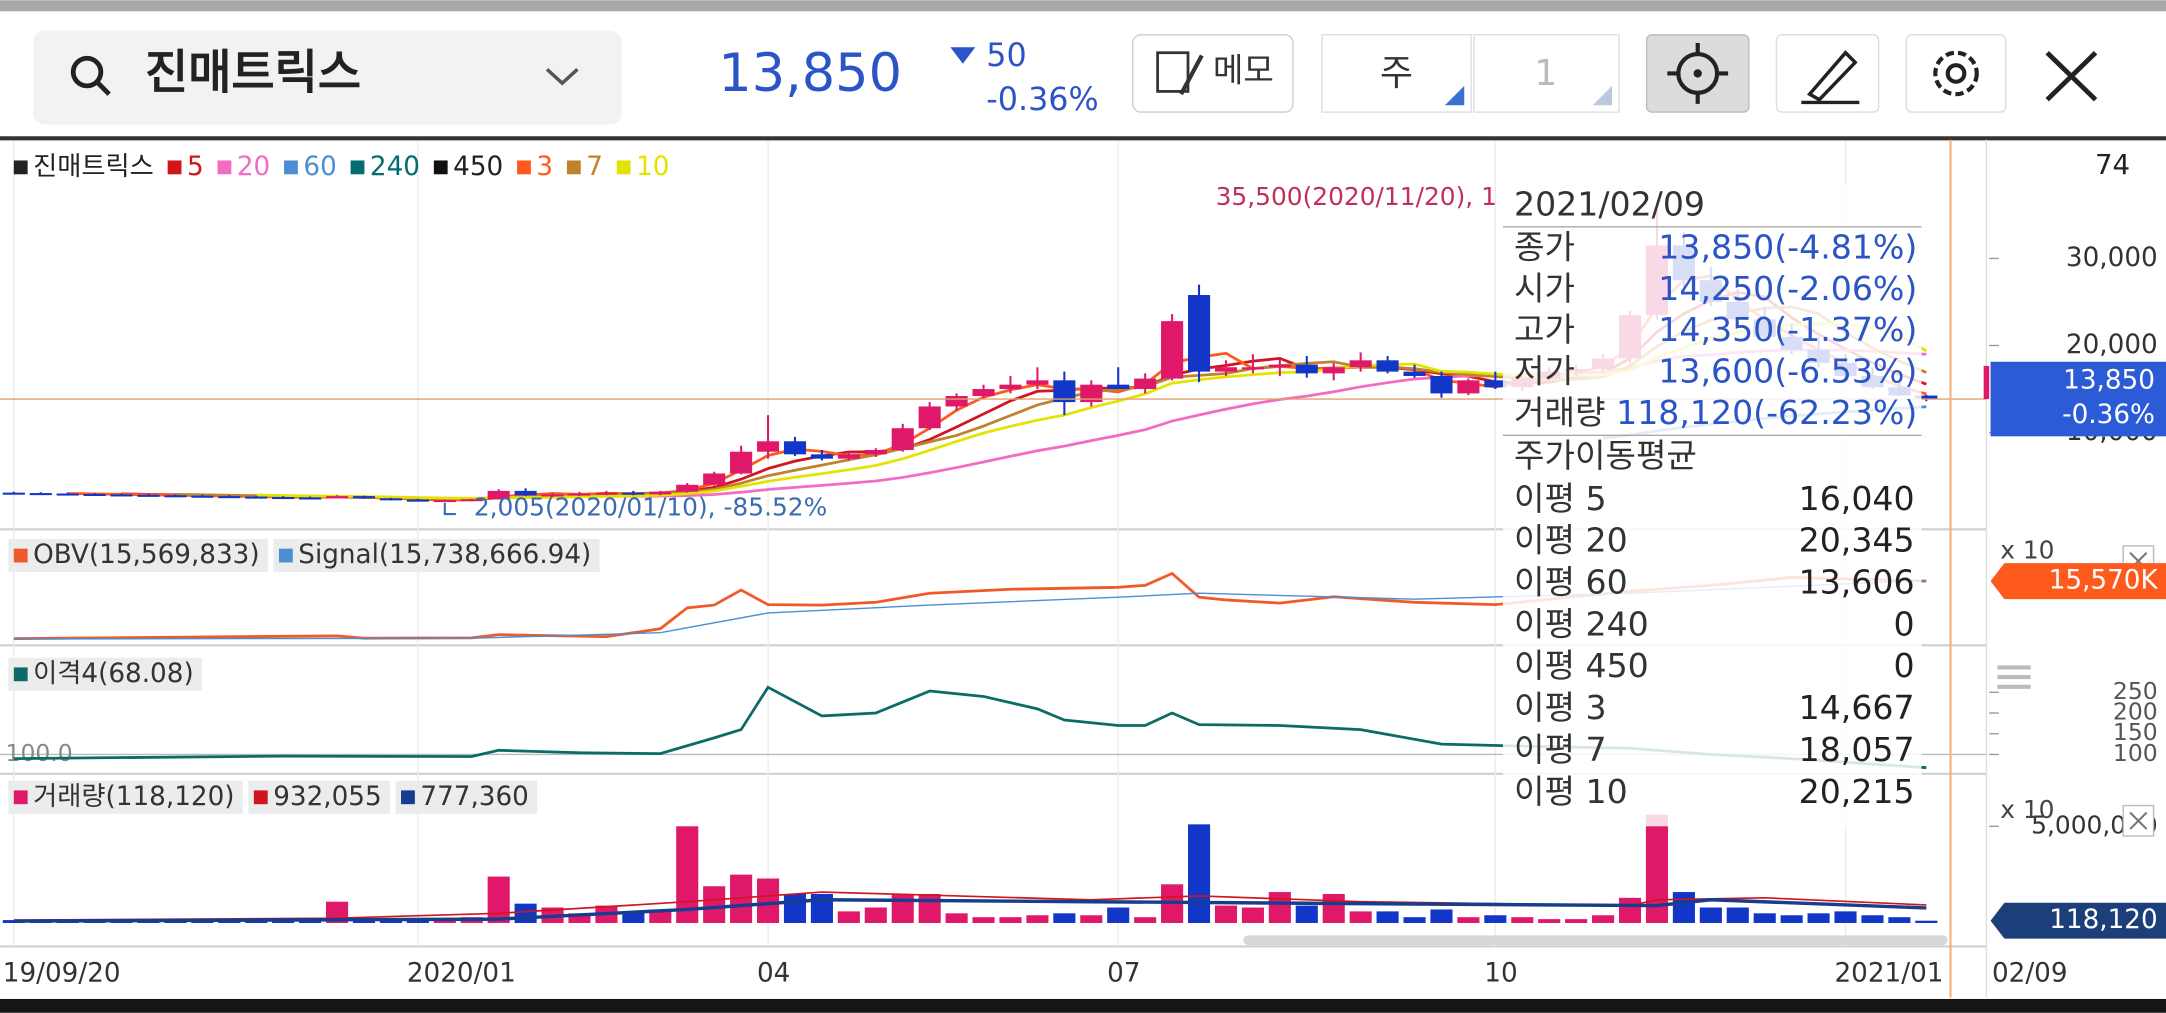 The height and width of the screenshot is (1013, 2166). Describe the element at coordinates (195, 167) in the screenshot. I see `legend-label: 5` at that location.